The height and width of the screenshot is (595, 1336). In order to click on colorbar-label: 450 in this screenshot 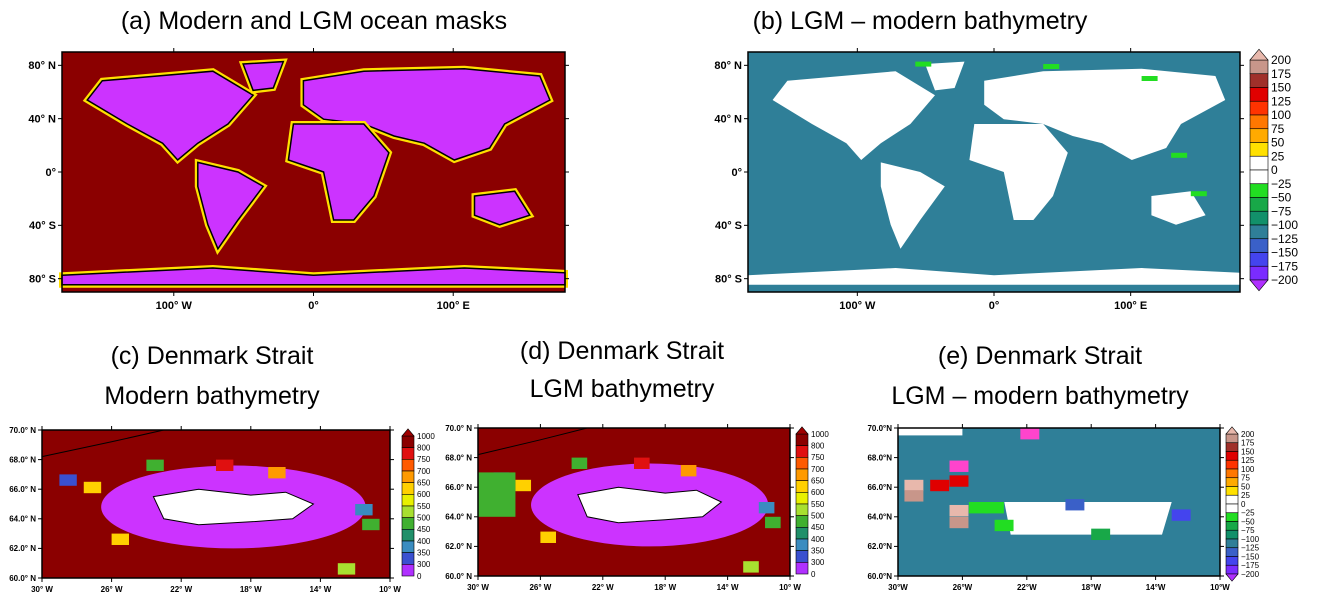, I will do `click(818, 527)`.